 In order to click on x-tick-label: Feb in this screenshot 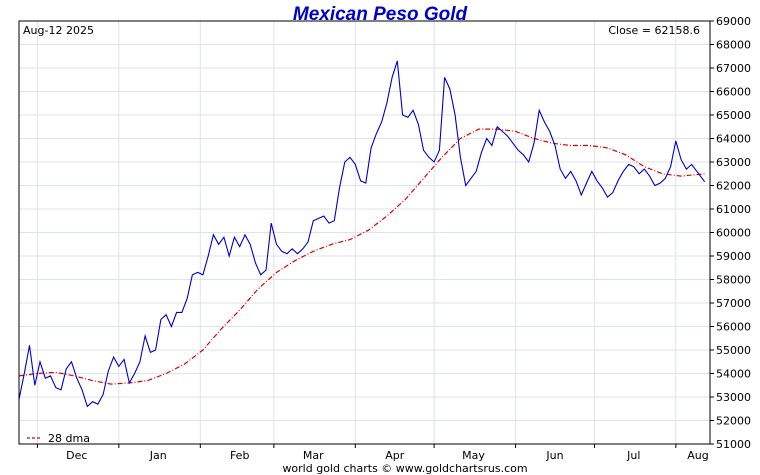, I will do `click(239, 455)`.